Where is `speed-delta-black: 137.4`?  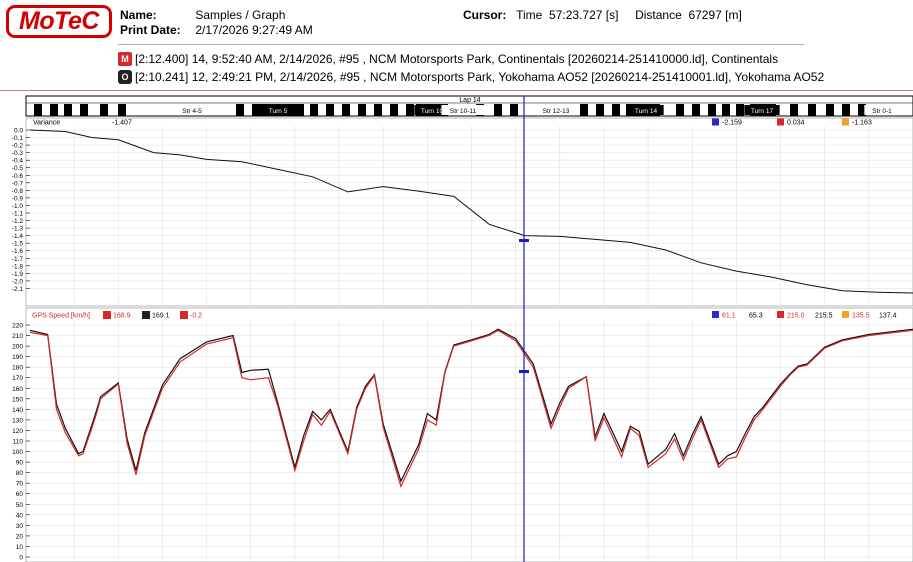 speed-delta-black: 137.4 is located at coordinates (888, 316).